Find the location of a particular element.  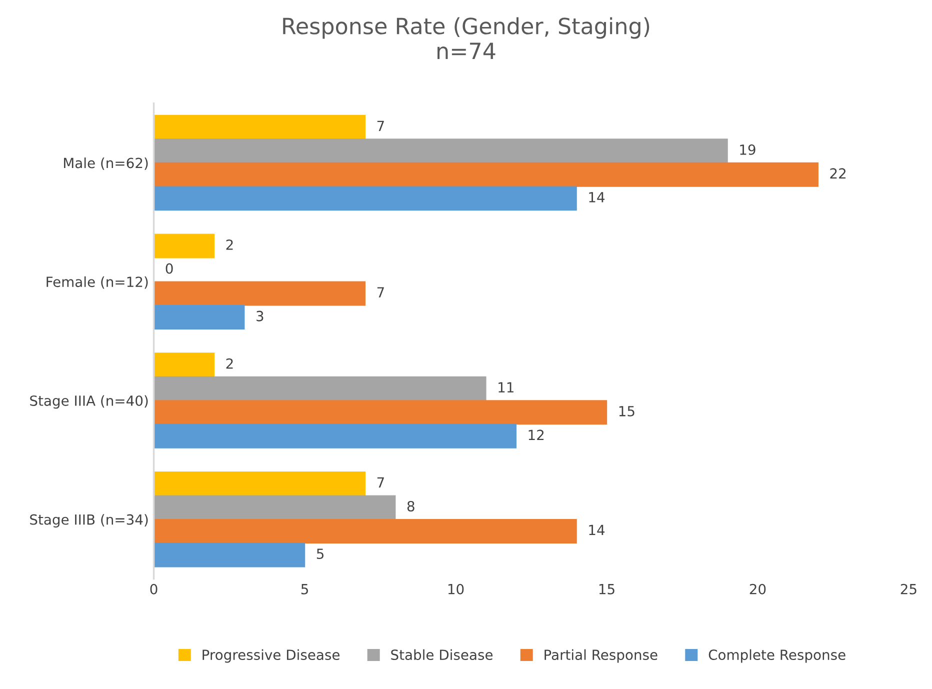

x-tick-label: 20 is located at coordinates (758, 589).